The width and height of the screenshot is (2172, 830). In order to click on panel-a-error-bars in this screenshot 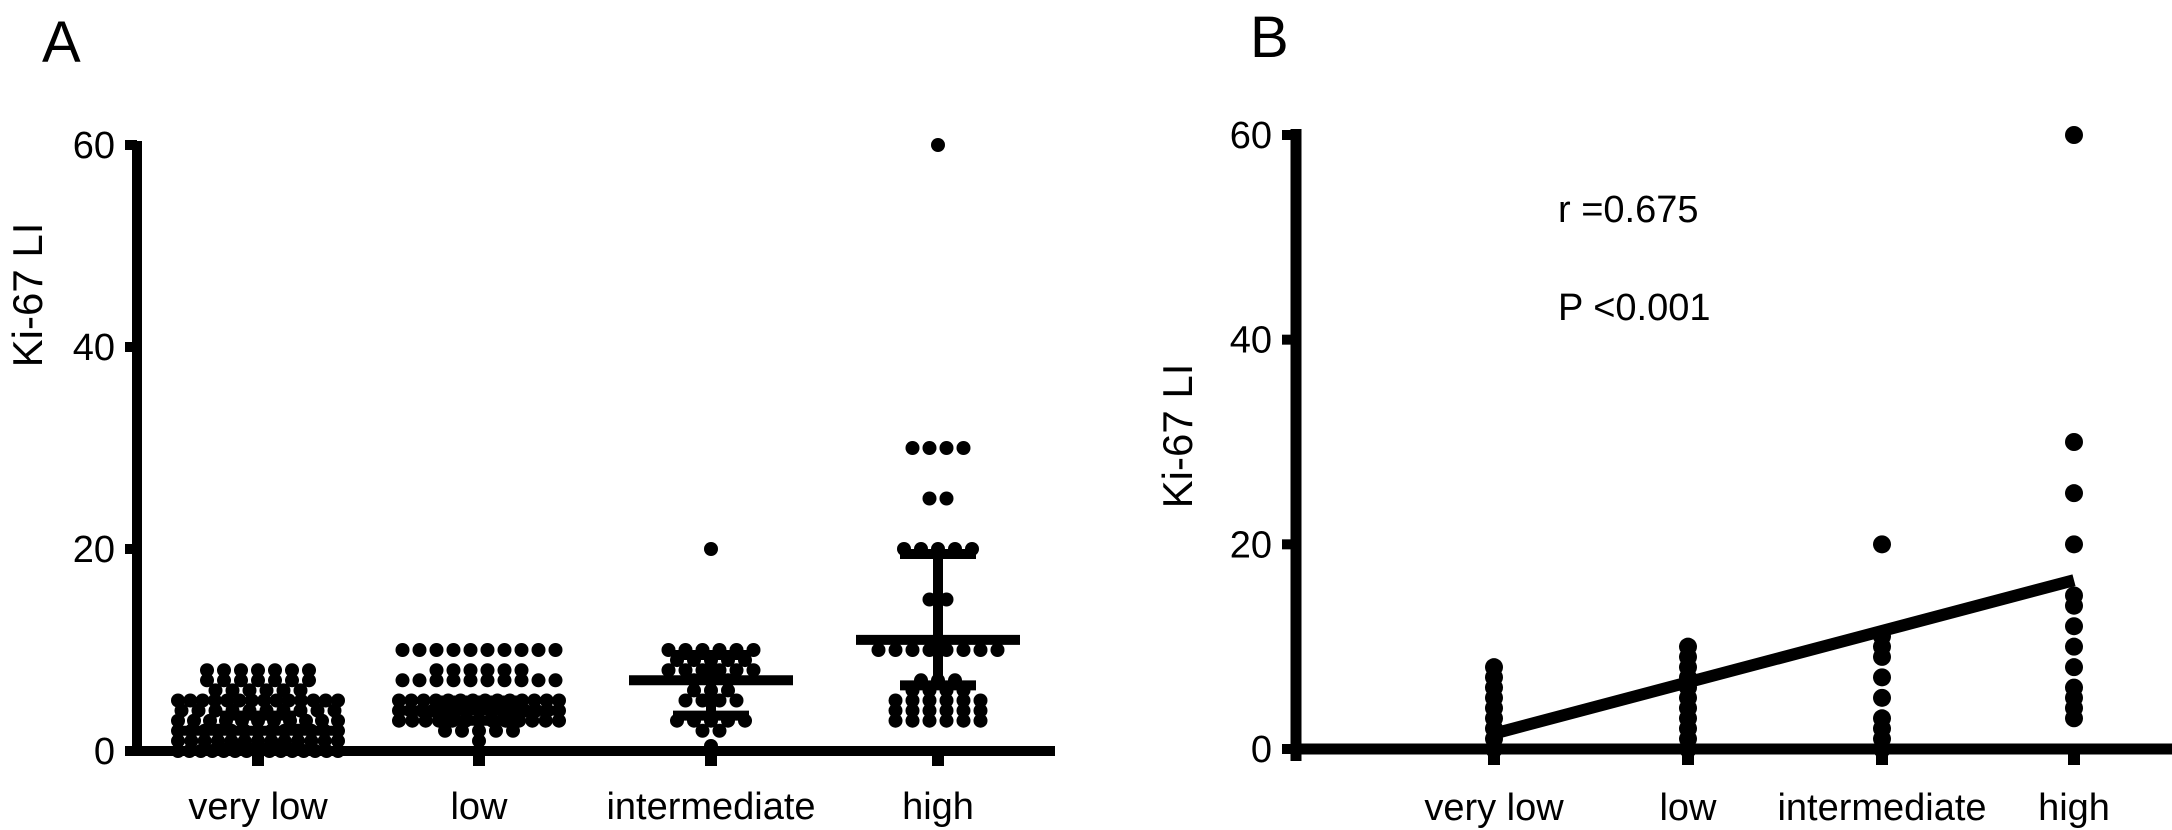, I will do `click(598, 651)`.